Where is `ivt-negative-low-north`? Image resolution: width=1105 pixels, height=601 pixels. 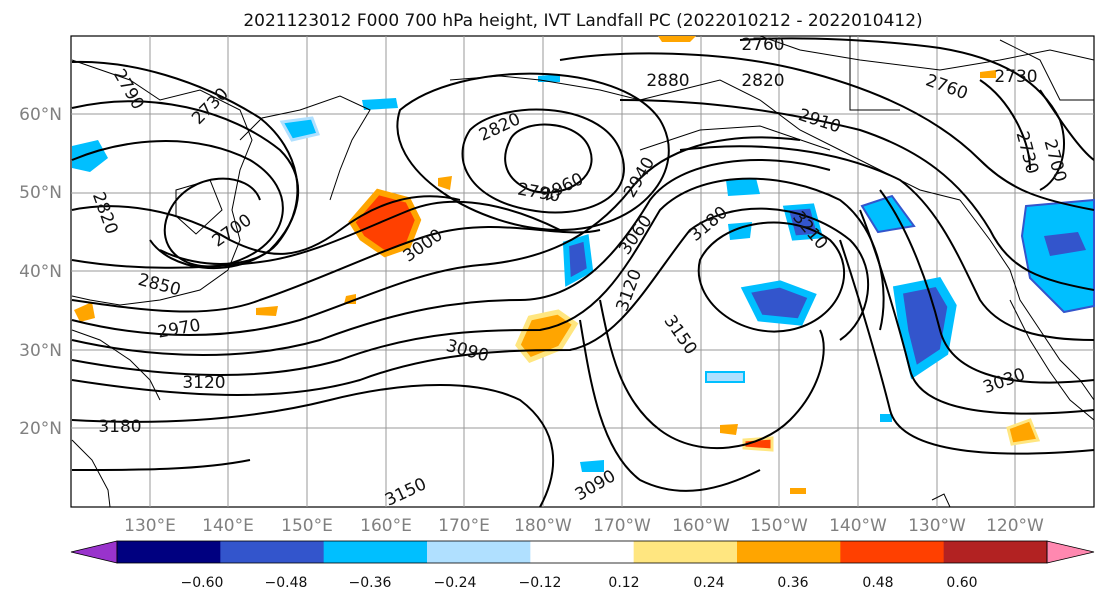 ivt-negative-low-north is located at coordinates (743, 187).